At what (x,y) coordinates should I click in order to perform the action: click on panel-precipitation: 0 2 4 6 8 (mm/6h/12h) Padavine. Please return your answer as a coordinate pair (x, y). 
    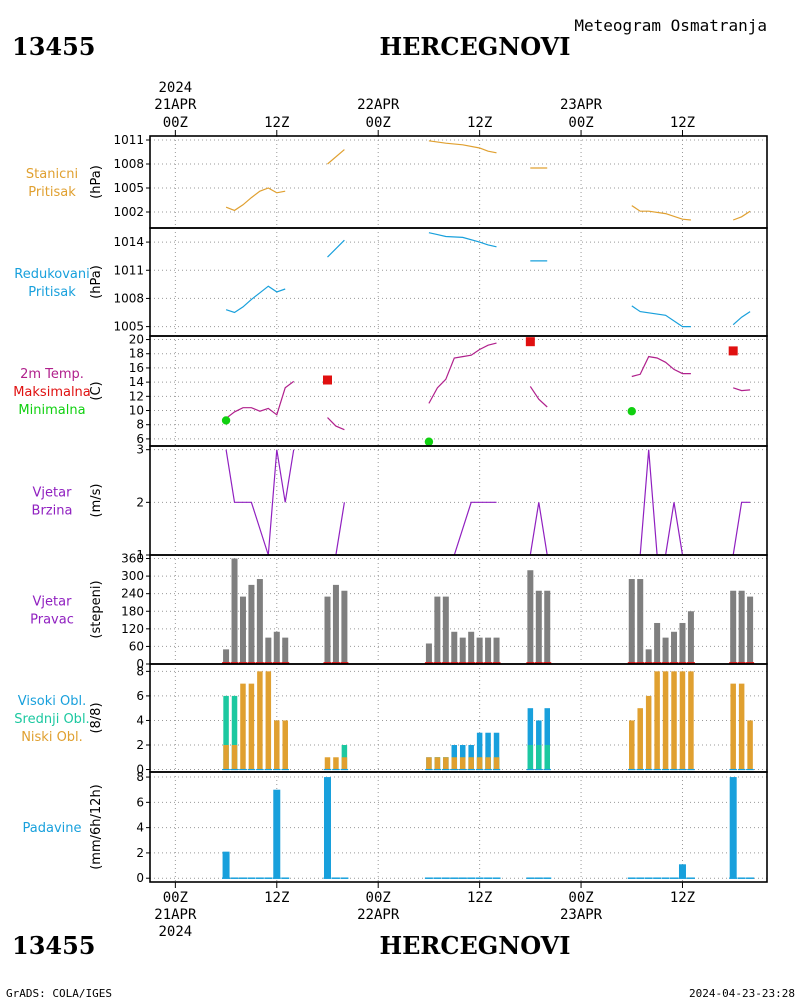
    Looking at the image, I should click on (395, 827).